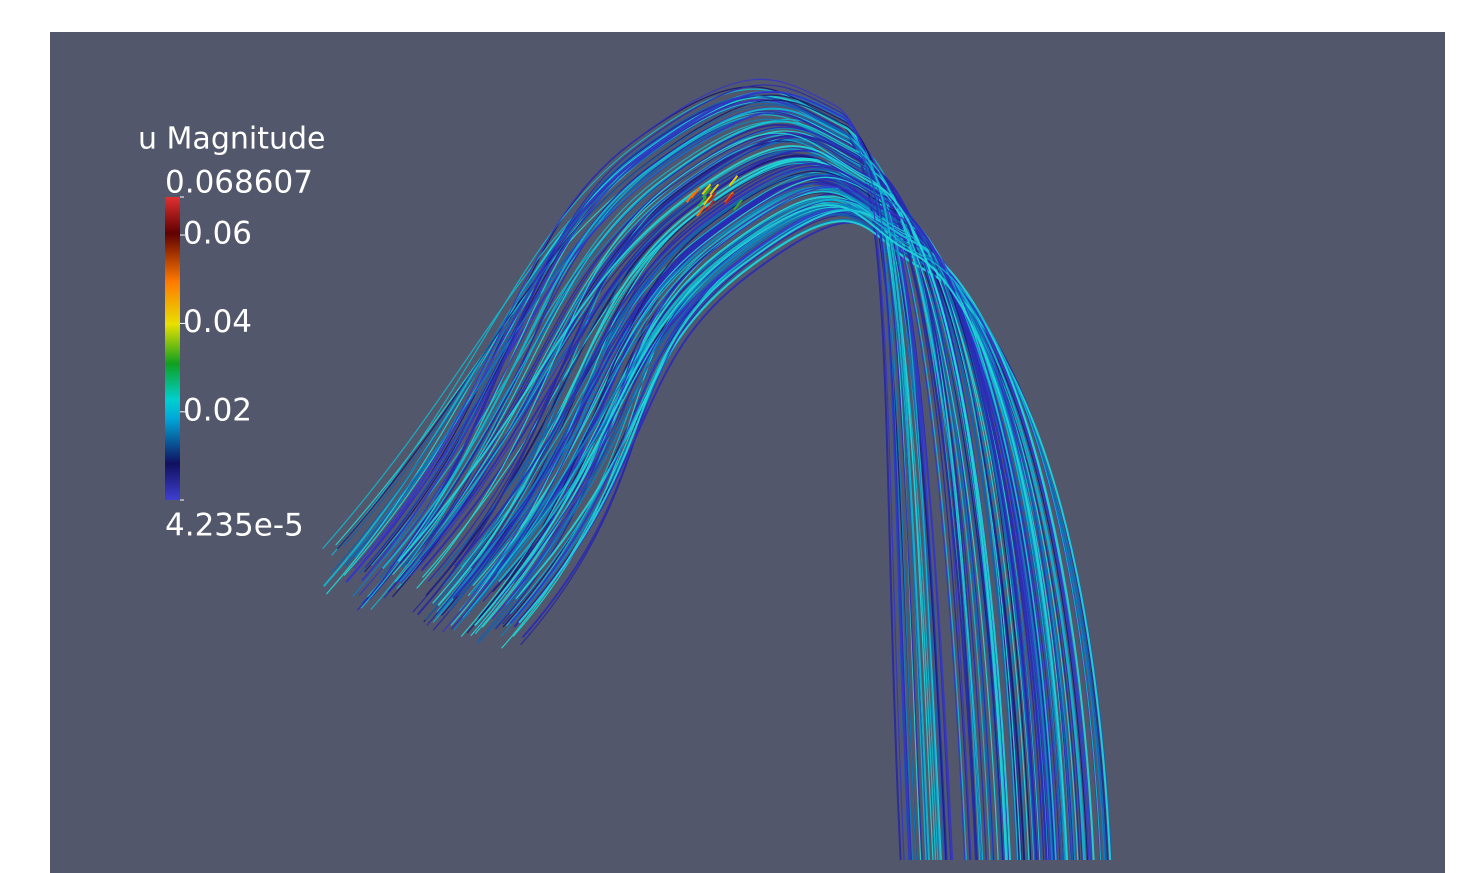 Image resolution: width=1473 pixels, height=873 pixels. What do you see at coordinates (217, 322) in the screenshot?
I see `legend-tick-label: 0.04` at bounding box center [217, 322].